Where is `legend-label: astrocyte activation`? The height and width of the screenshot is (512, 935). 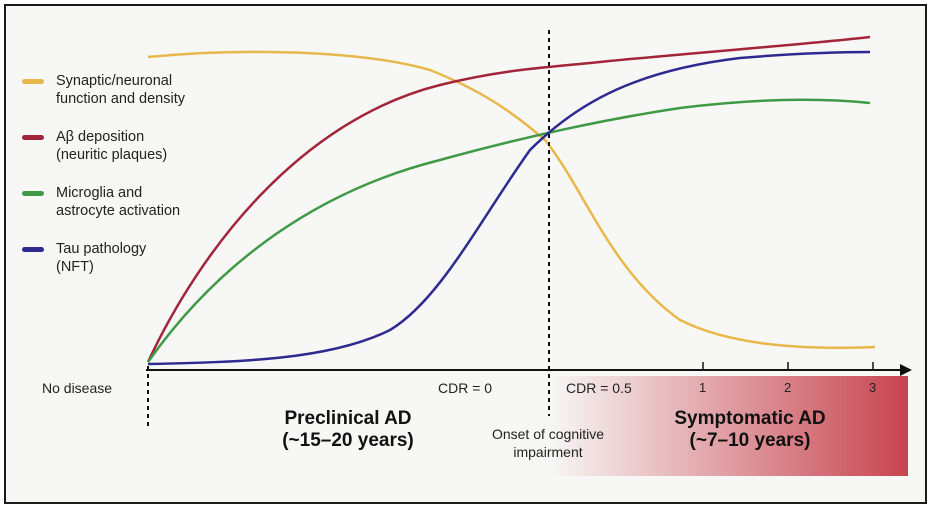
legend-label: astrocyte activation is located at coordinates (118, 211).